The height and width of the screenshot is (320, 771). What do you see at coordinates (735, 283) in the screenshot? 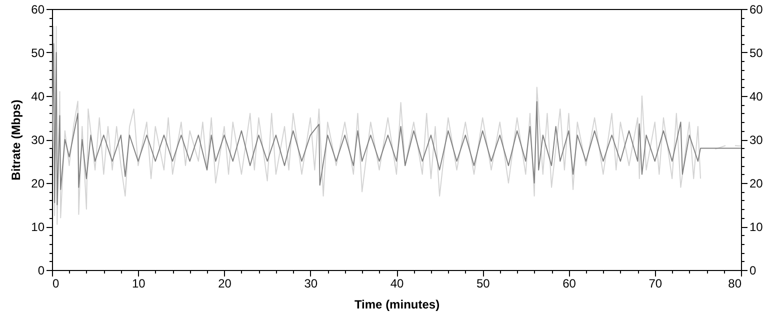
I see `x-tick-label: 80` at bounding box center [735, 283].